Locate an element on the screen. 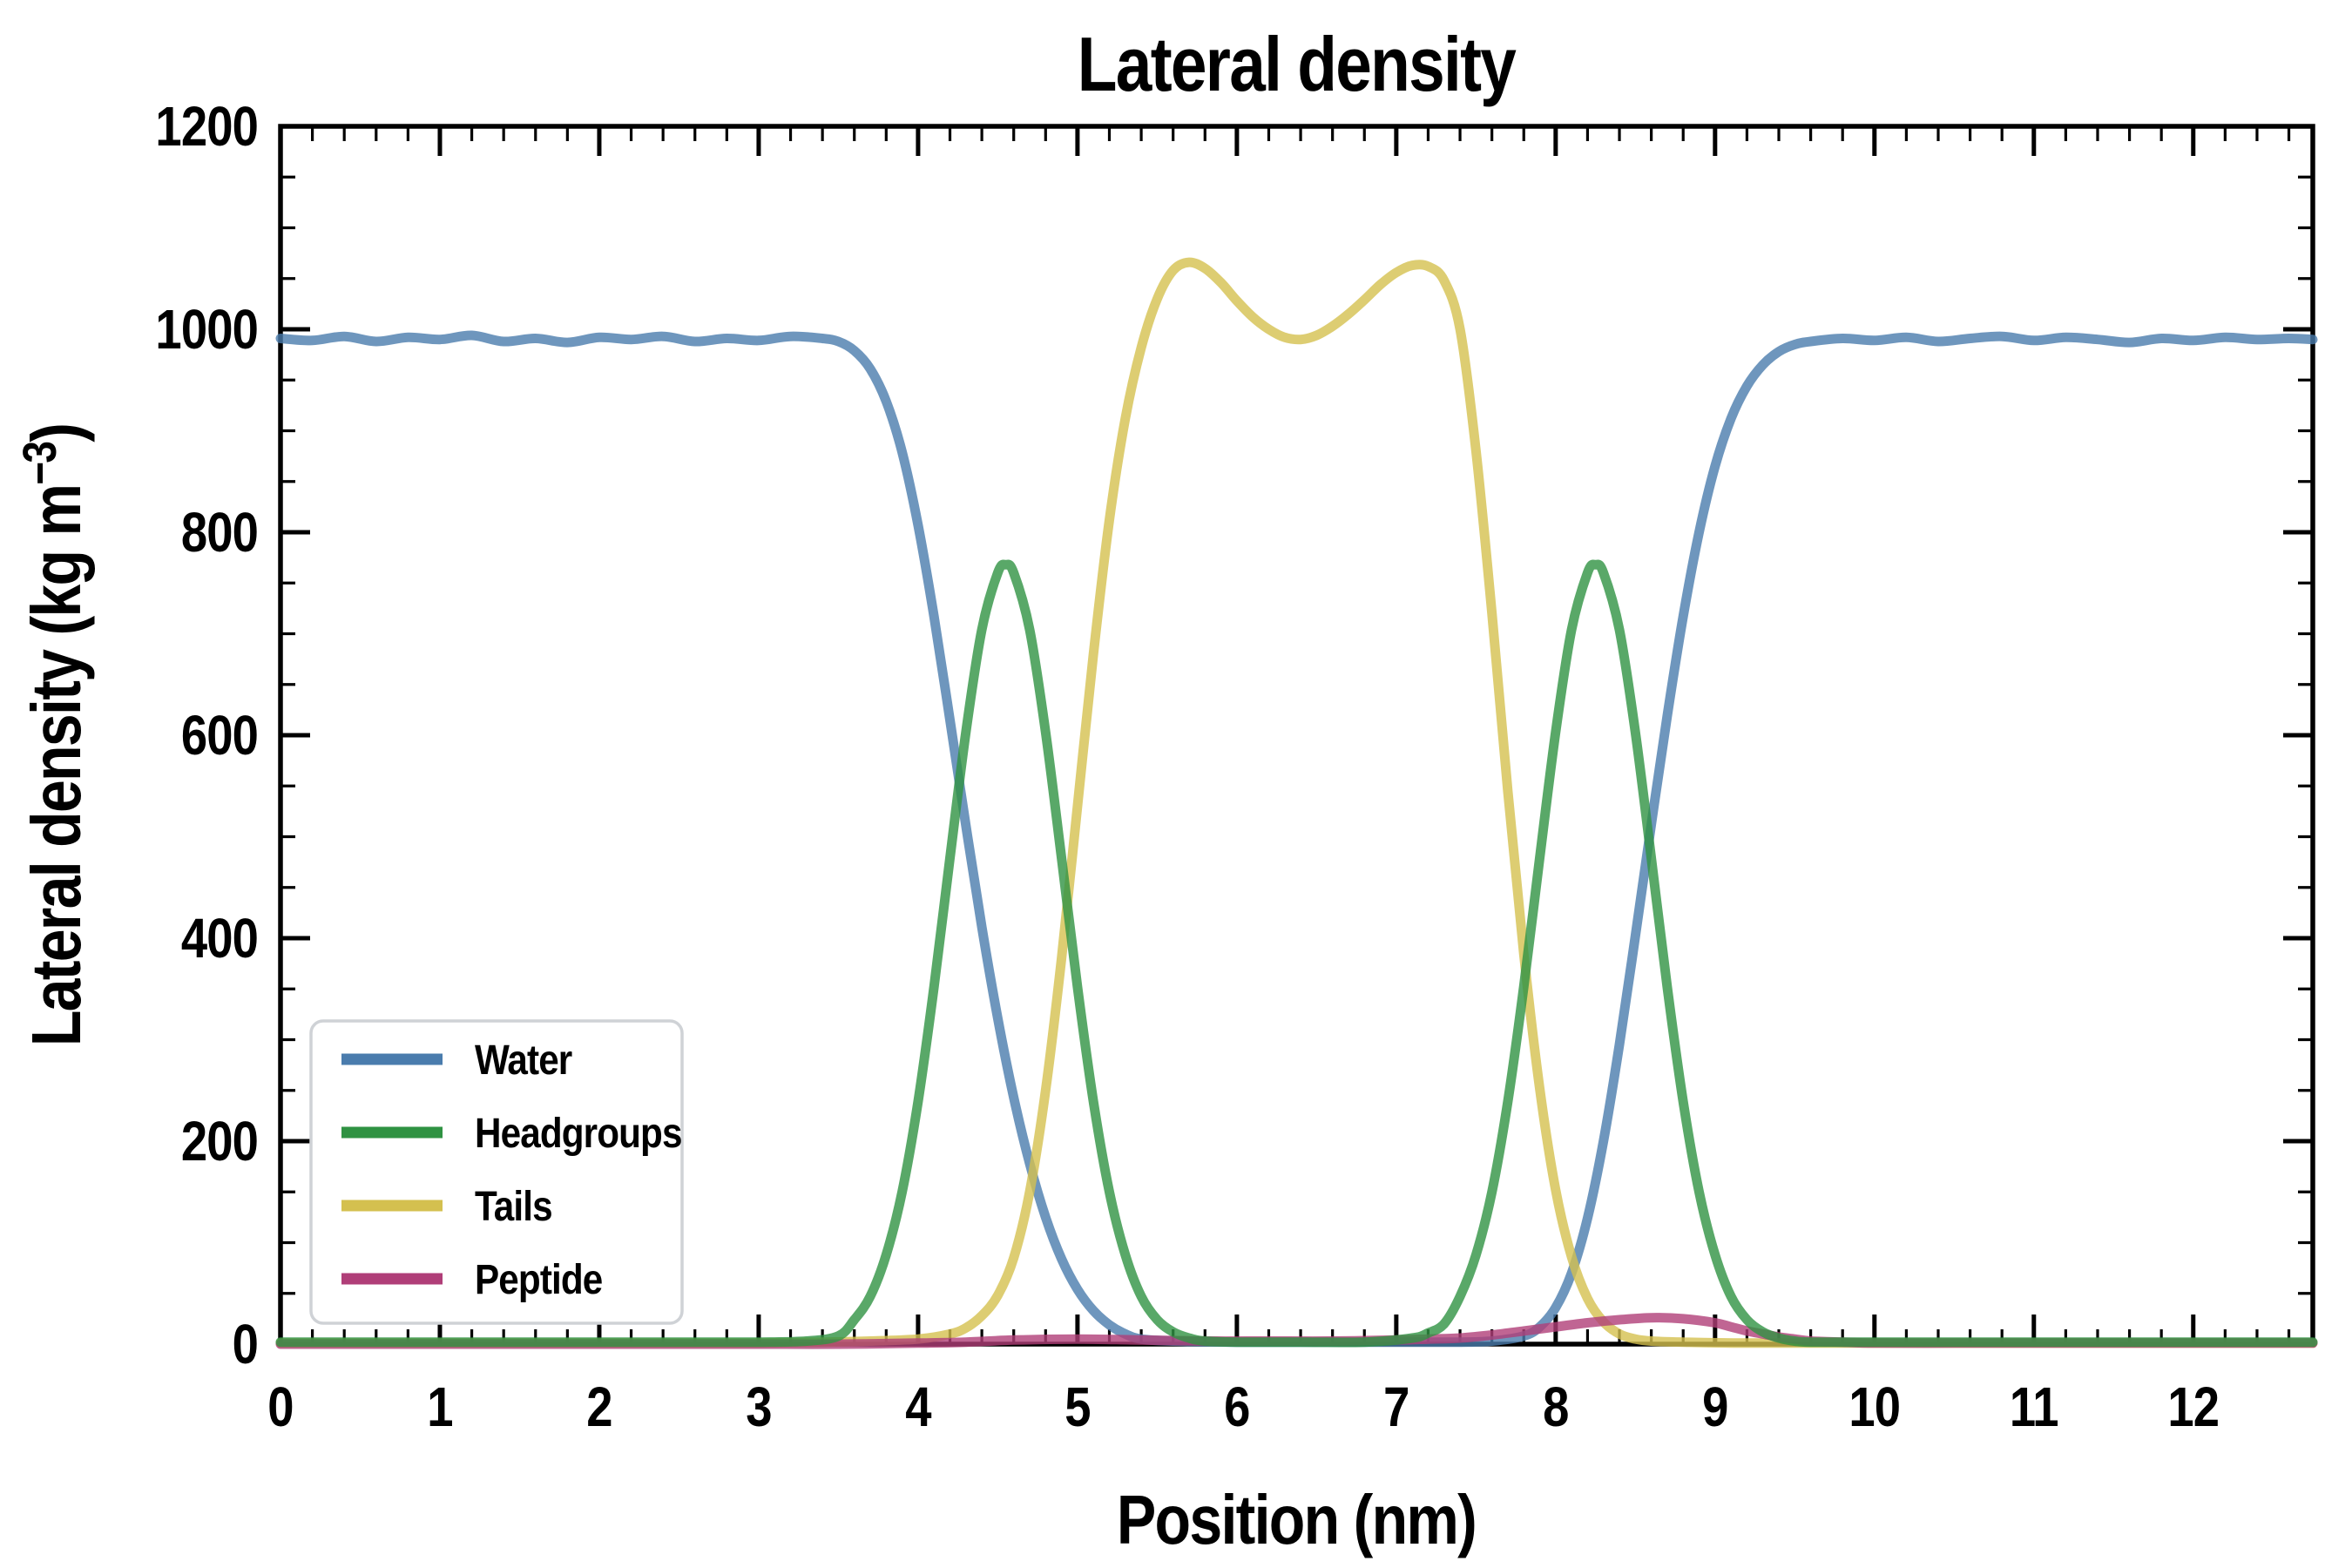 This screenshot has height=1568, width=2352. legend-entry-tails: Tails is located at coordinates (447, 1206).